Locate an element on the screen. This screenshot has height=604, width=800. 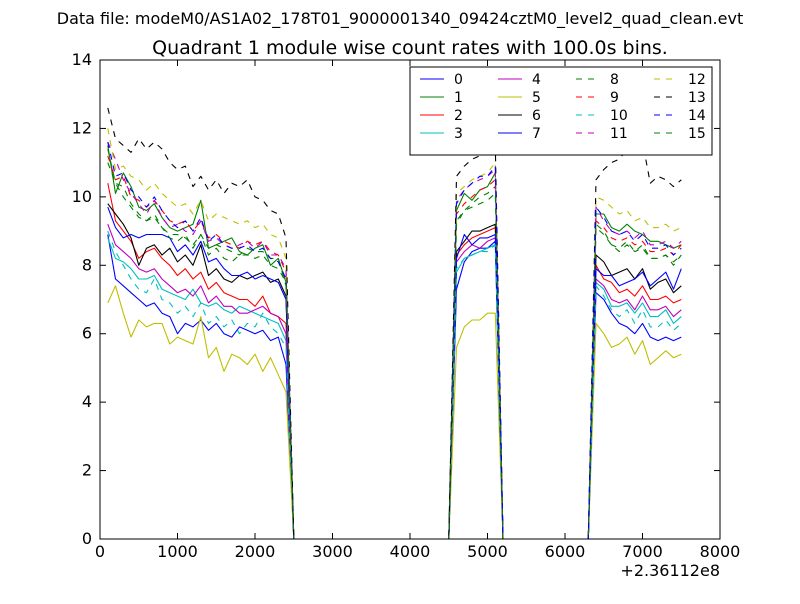
legend-box is located at coordinates (561, 111).